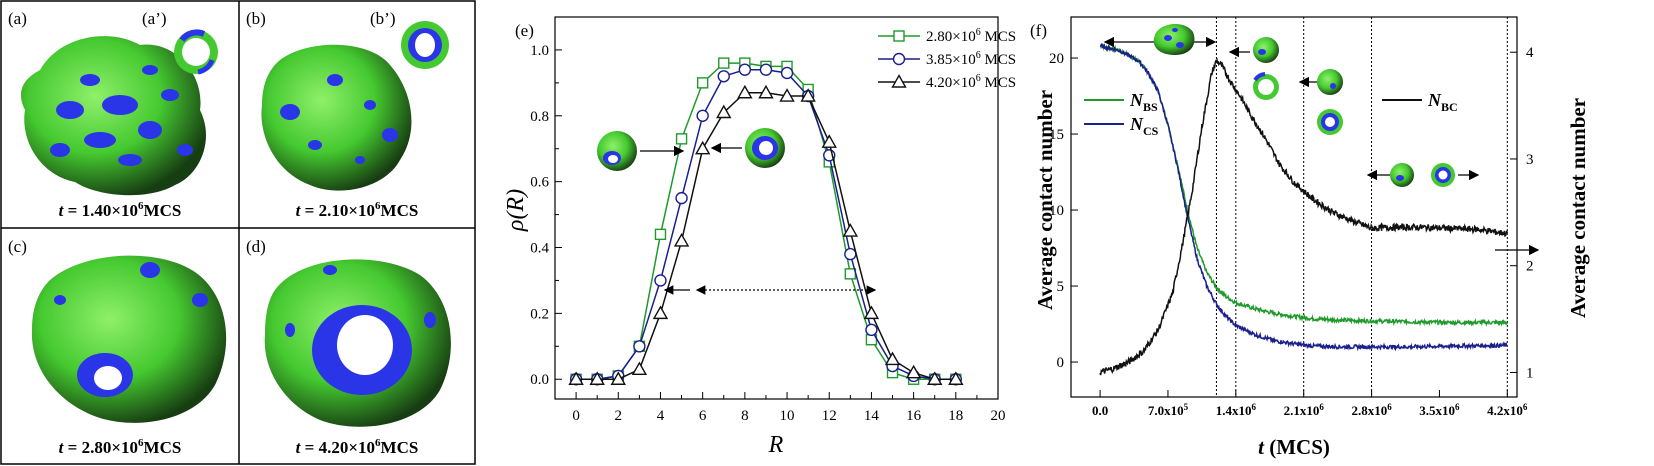 The image size is (1654, 466). Describe the element at coordinates (1507, 410) in the screenshot. I see `chart-f-xtick-label: 4.2x10⁶` at that location.